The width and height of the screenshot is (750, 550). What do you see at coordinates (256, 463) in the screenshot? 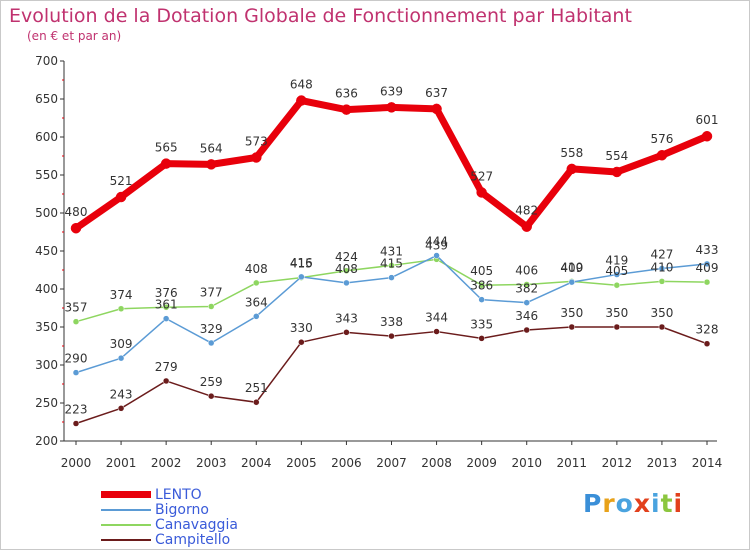
I see `x-tick-label: 2004` at bounding box center [256, 463].